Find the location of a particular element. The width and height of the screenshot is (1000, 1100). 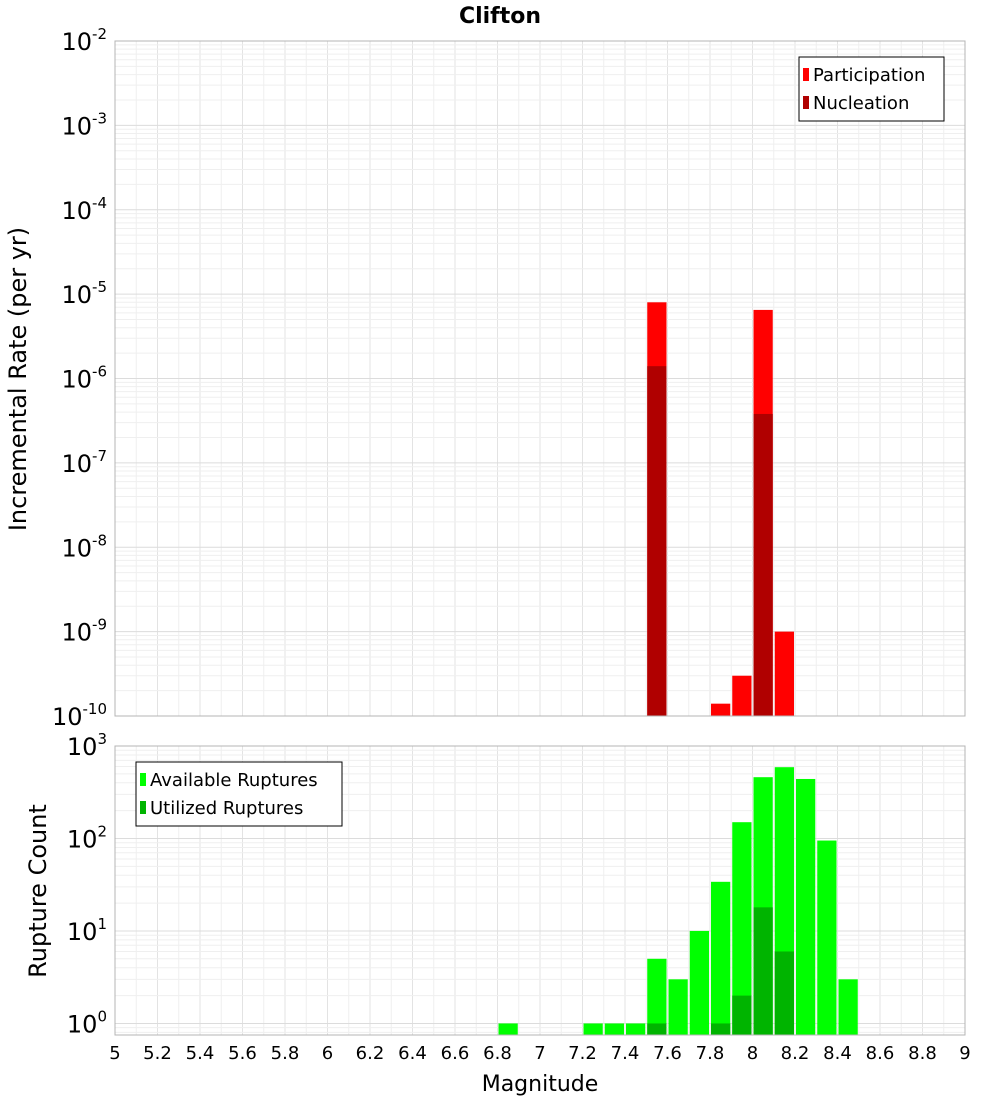

x-tick-label: 5 is located at coordinates (114, 1053).